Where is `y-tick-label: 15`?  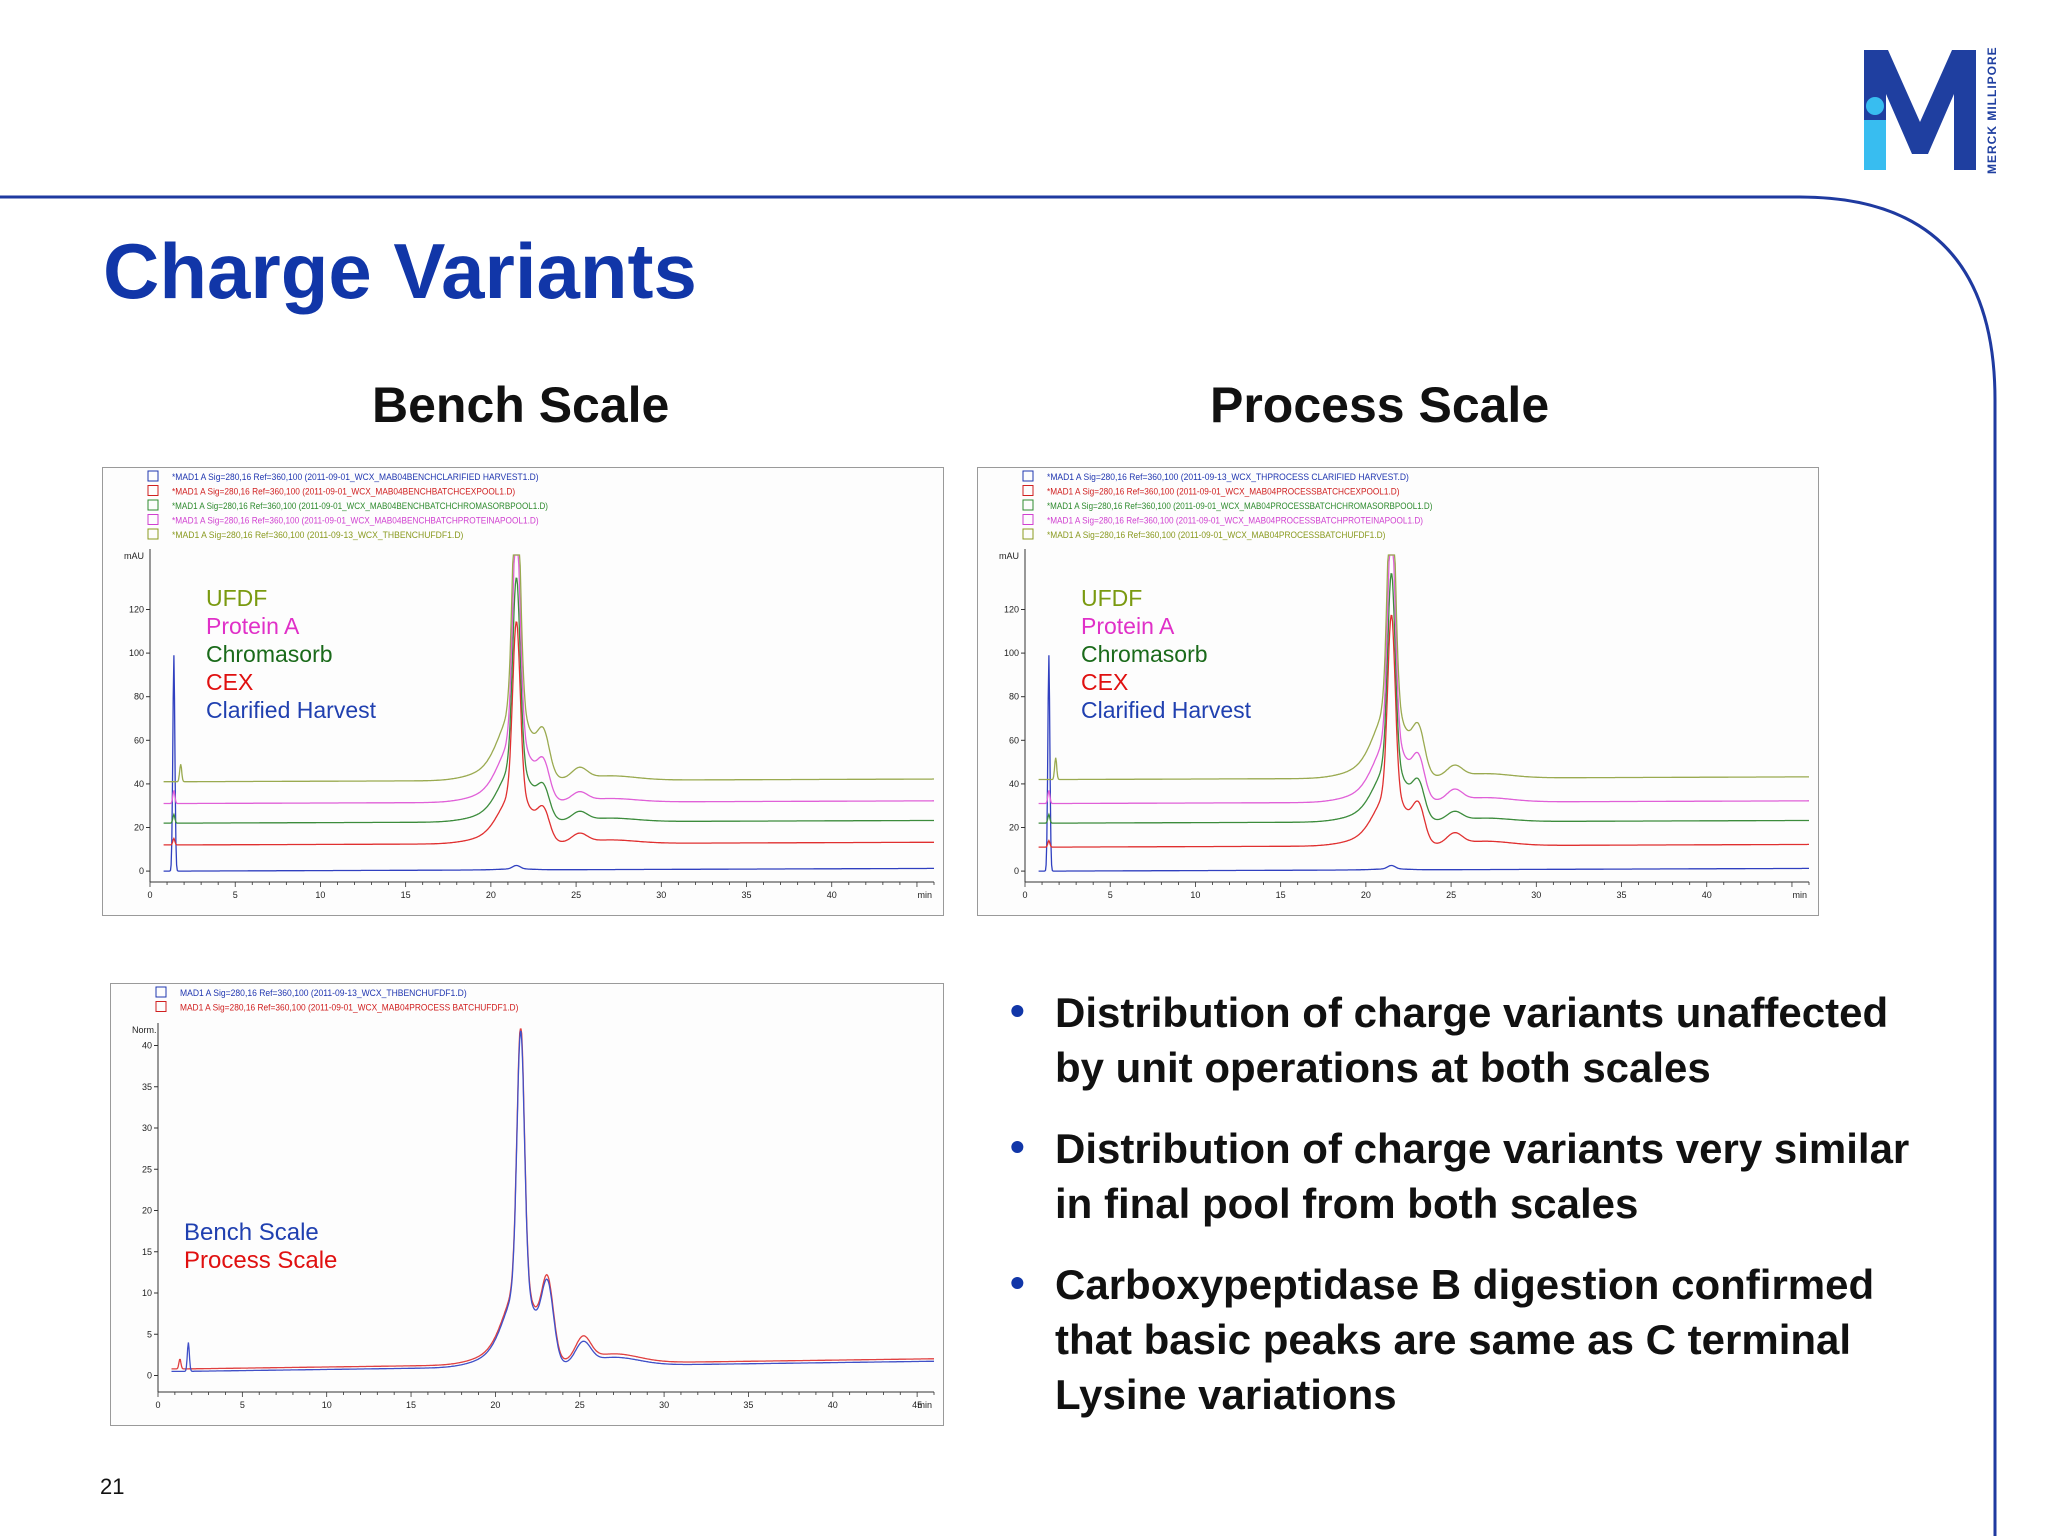 y-tick-label: 15 is located at coordinates (147, 1252).